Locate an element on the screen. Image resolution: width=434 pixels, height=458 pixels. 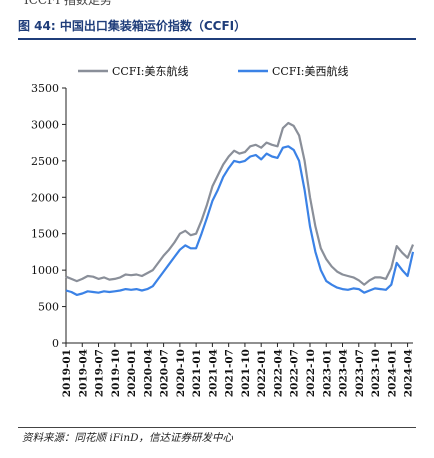
y-tick-label: 500 is located at coordinates (48, 307).